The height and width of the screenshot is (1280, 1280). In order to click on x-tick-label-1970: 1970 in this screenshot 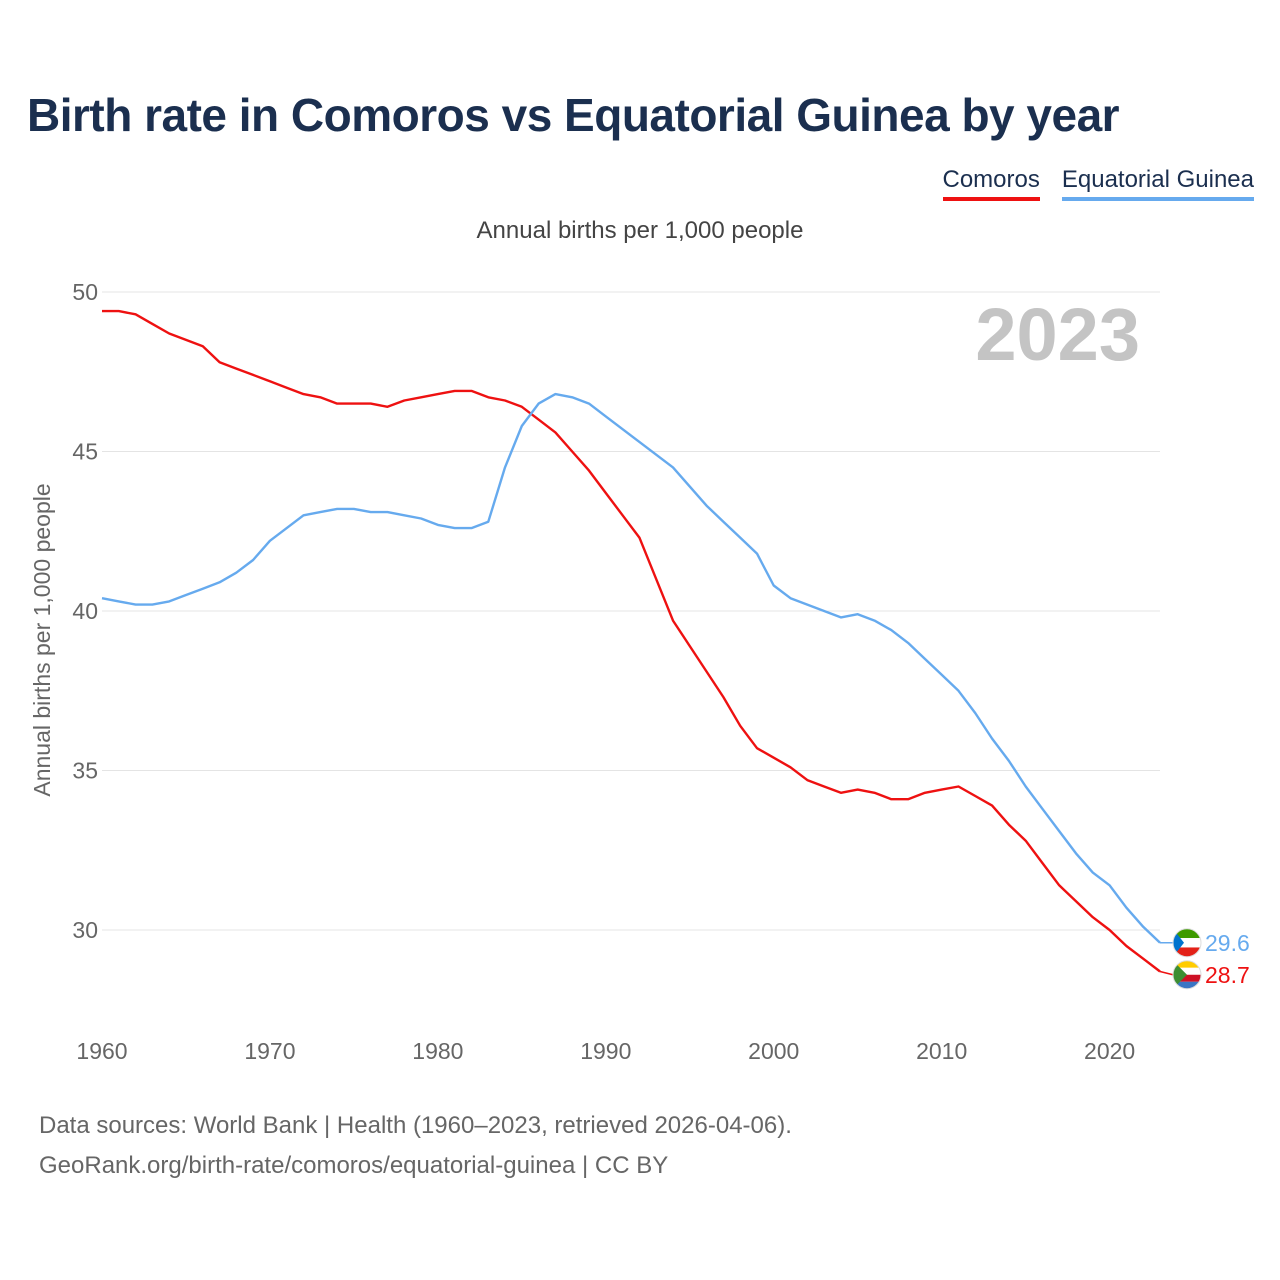, I will do `click(269, 1051)`.